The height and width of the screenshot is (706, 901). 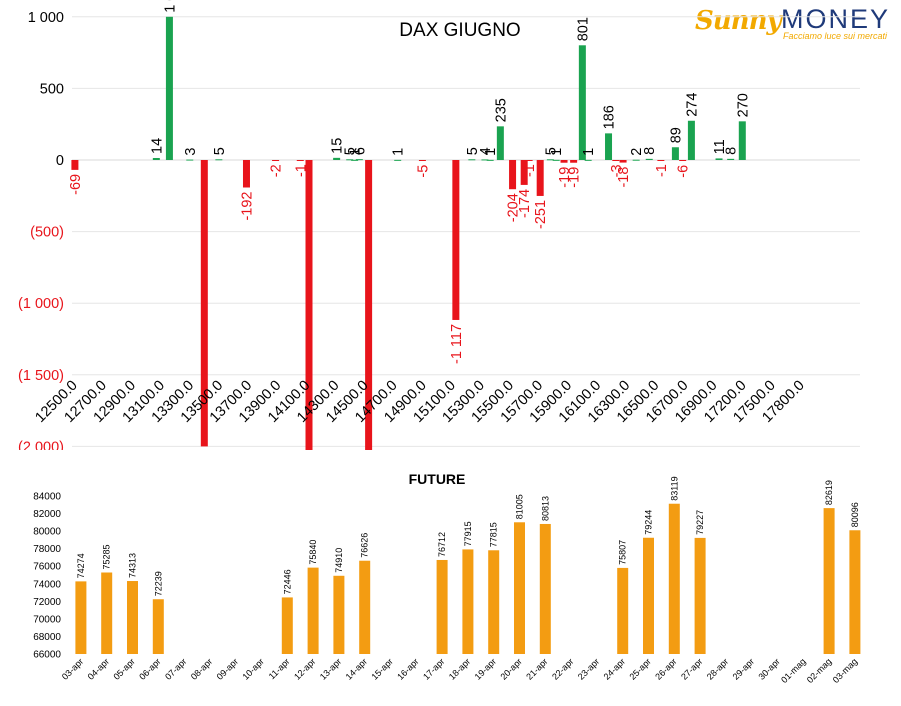 I want to click on chart1-data-label: 6, so click(x=360, y=151).